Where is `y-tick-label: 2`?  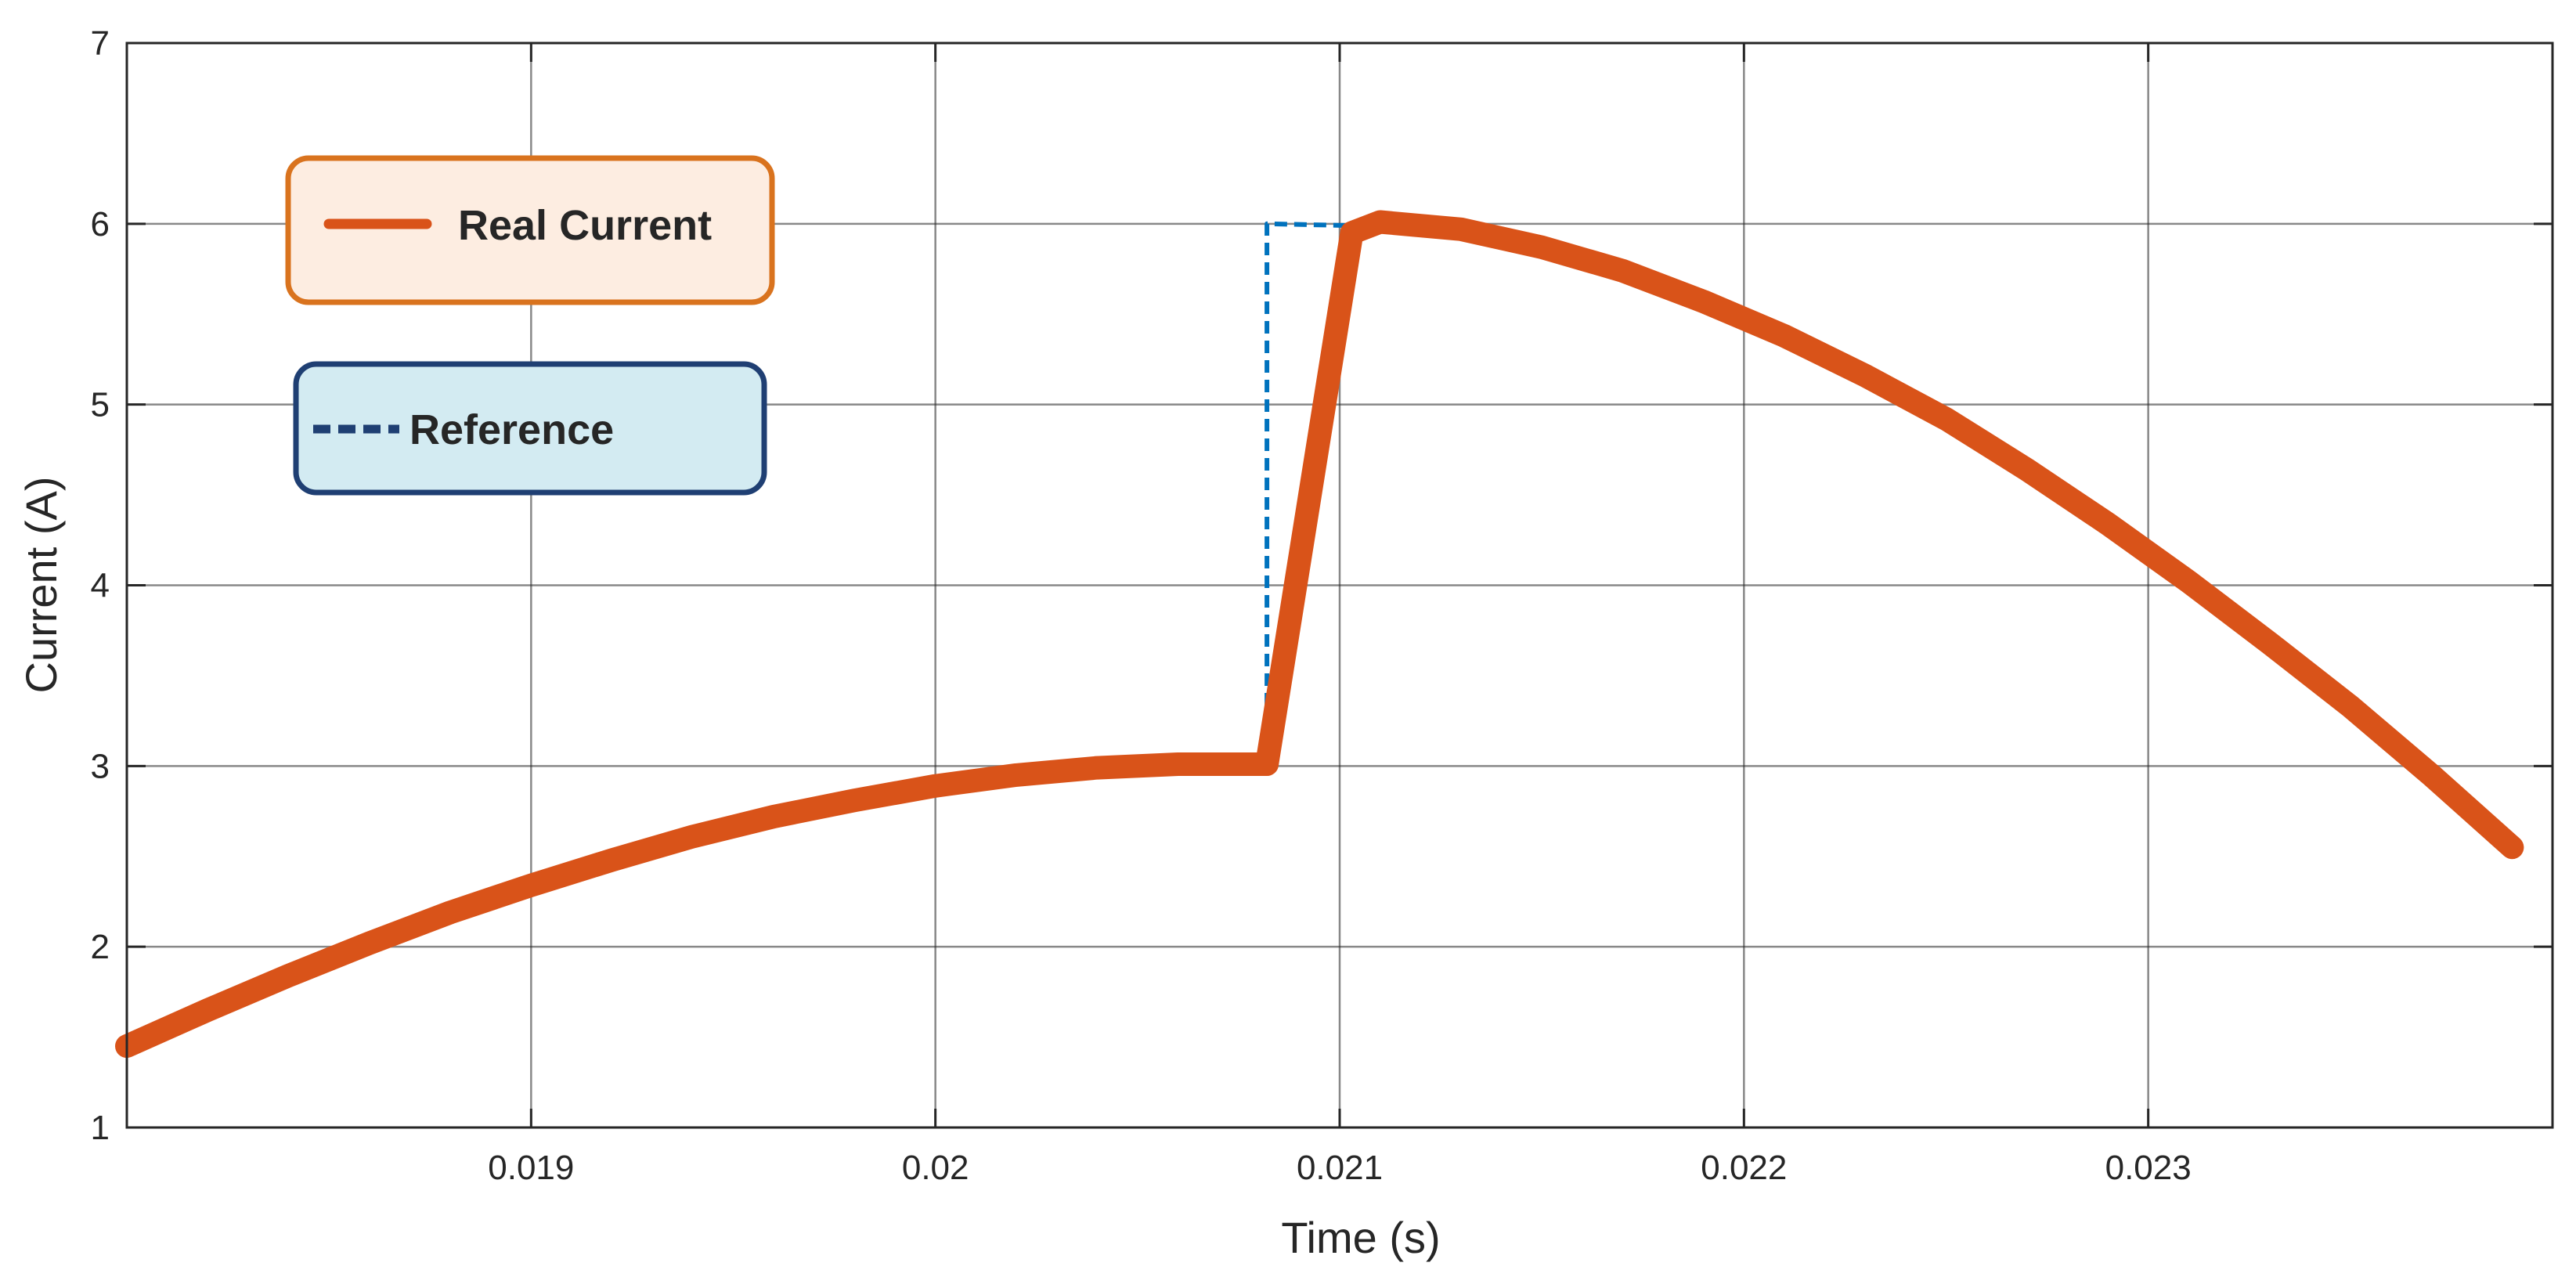 y-tick-label: 2 is located at coordinates (100, 947).